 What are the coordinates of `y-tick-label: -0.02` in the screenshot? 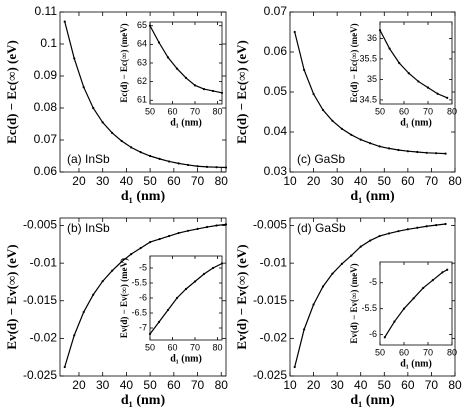 It's located at (44, 338).